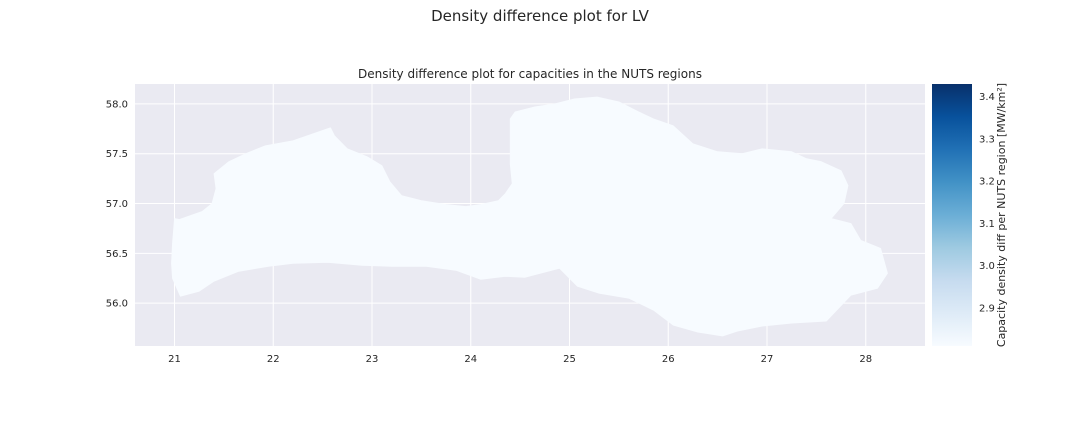 The width and height of the screenshot is (1080, 432). Describe the element at coordinates (987, 182) in the screenshot. I see `colorbar-tick-label: 3.2` at that location.